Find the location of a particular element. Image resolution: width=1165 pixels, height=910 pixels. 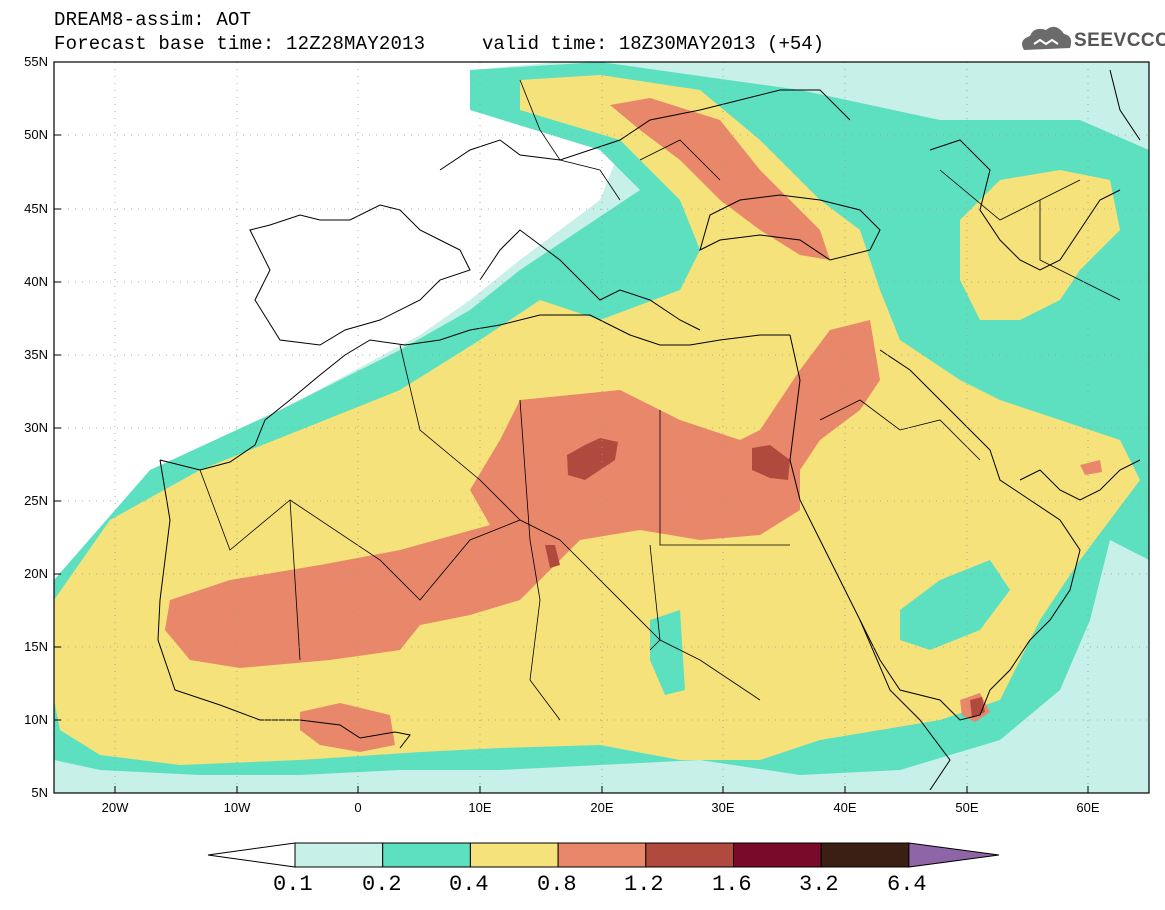

colorbar-label: 3.2 is located at coordinates (819, 884).